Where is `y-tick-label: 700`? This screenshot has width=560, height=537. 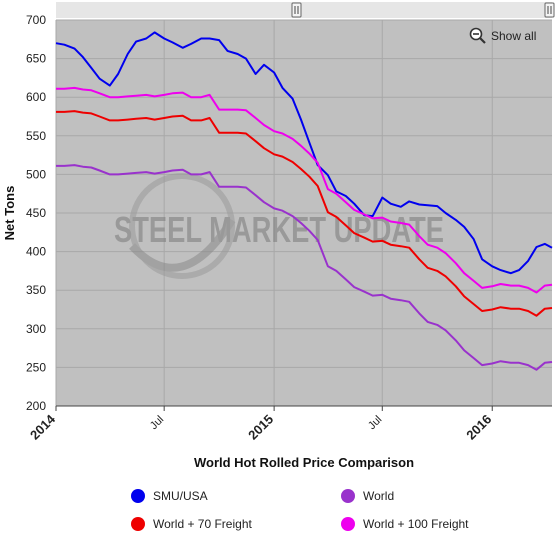
y-tick-label: 700 is located at coordinates (36, 20).